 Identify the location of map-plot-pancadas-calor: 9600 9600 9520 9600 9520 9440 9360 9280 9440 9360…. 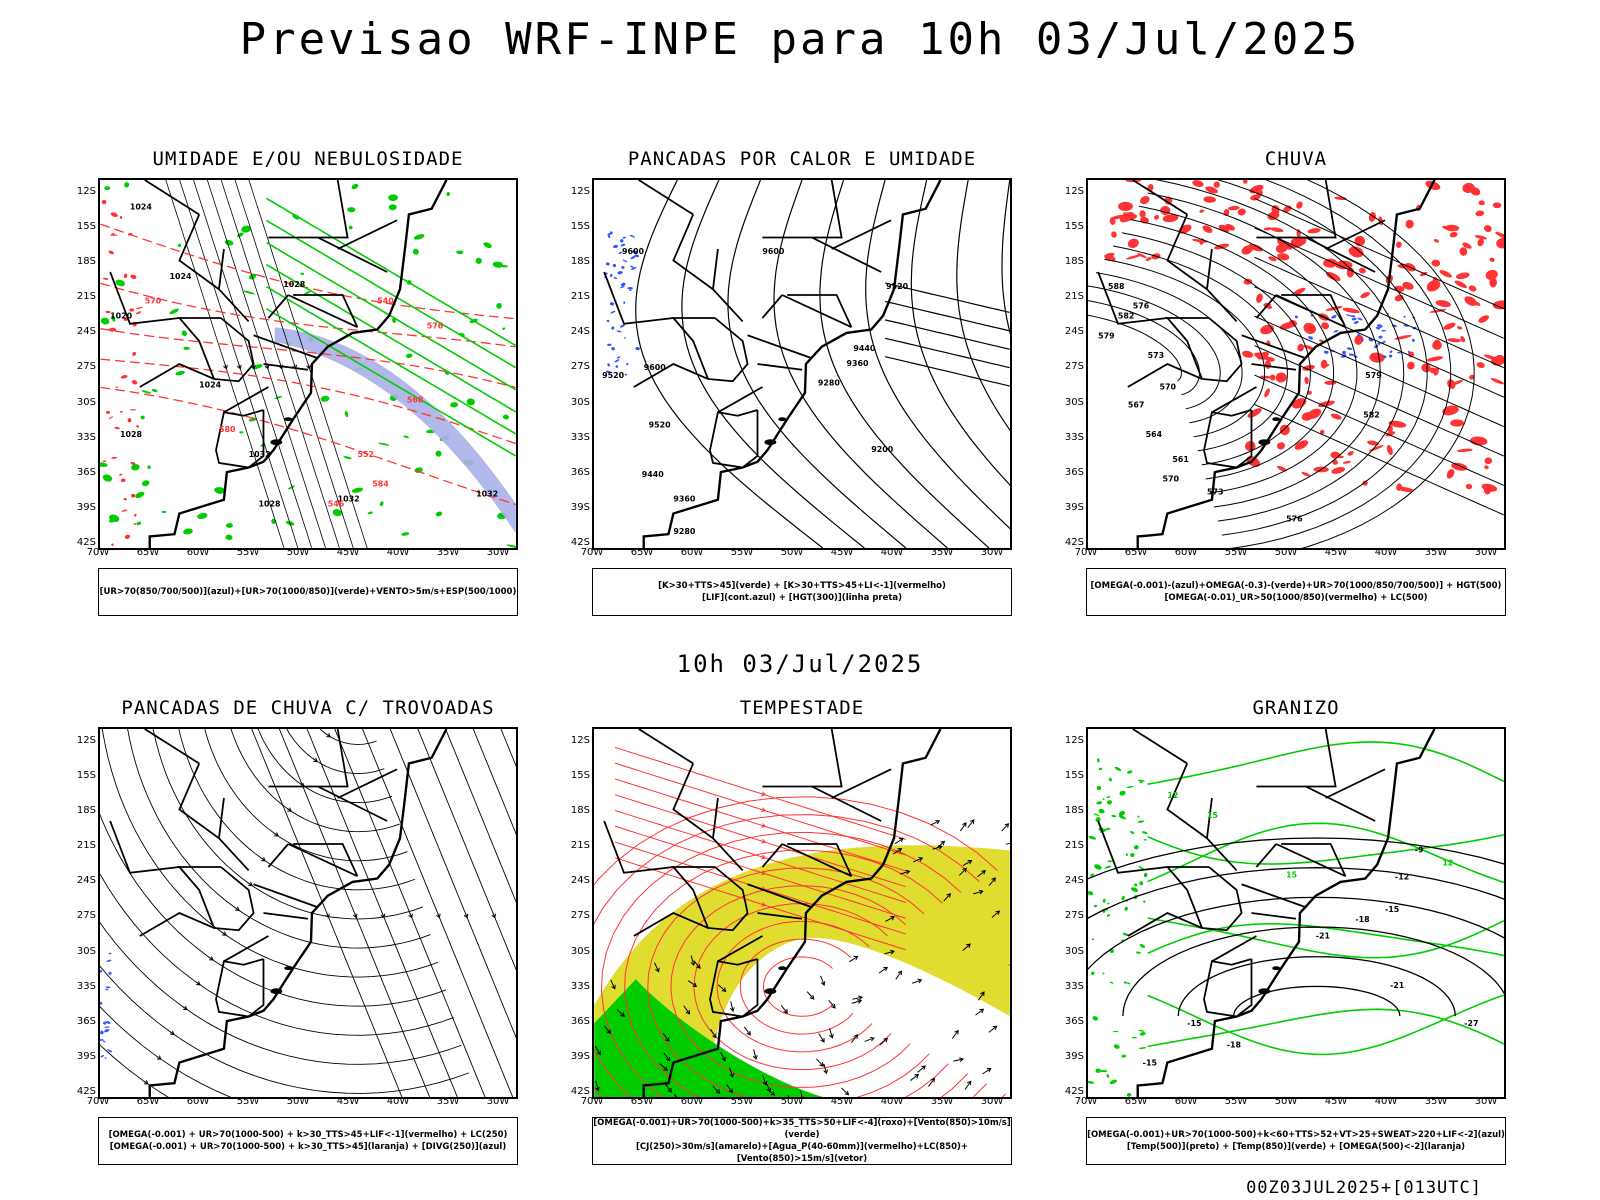
(806, 364).